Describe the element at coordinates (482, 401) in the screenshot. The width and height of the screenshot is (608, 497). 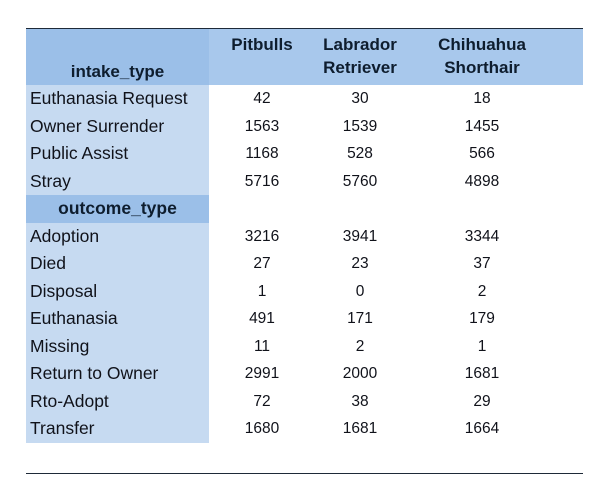
I see `table-cell: 29` at that location.